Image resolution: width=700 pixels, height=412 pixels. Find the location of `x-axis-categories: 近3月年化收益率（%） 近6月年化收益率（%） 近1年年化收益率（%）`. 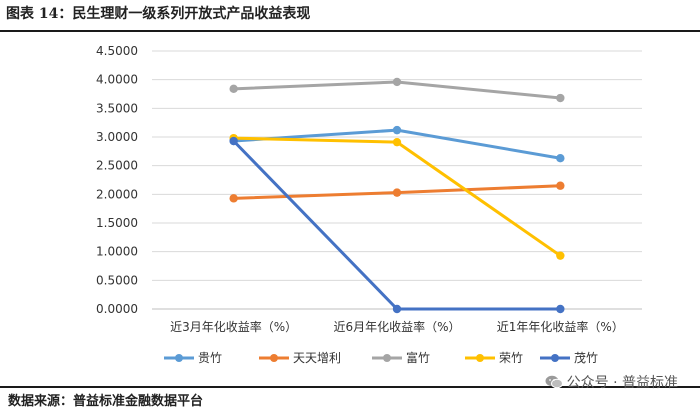

x-axis-categories: 近3月年化收益率（%） 近6月年化收益率（%） 近1年年化收益率（%） is located at coordinates (397, 326).